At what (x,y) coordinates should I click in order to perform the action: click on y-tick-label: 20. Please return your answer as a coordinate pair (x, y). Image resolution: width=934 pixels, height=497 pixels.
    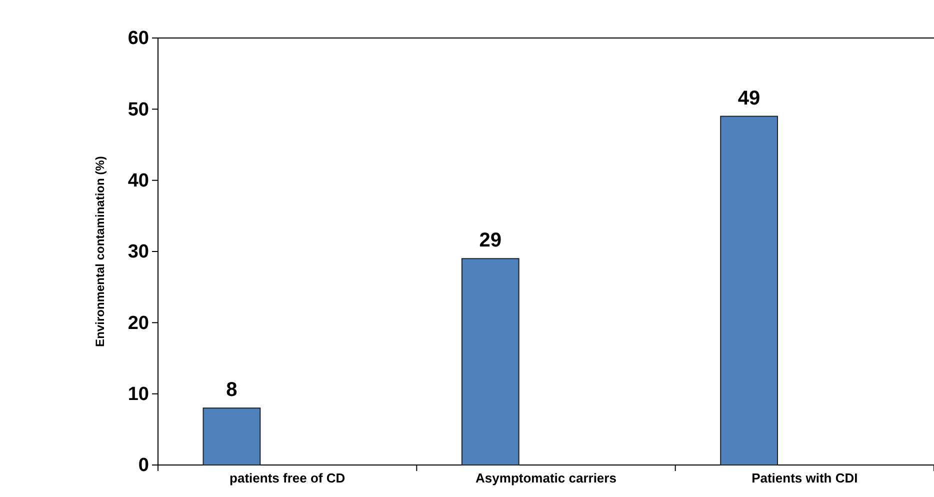
    Looking at the image, I should click on (138, 323).